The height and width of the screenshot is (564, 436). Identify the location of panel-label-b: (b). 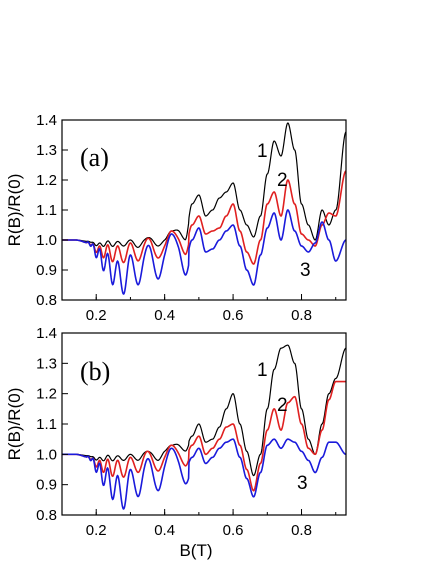
(95, 371).